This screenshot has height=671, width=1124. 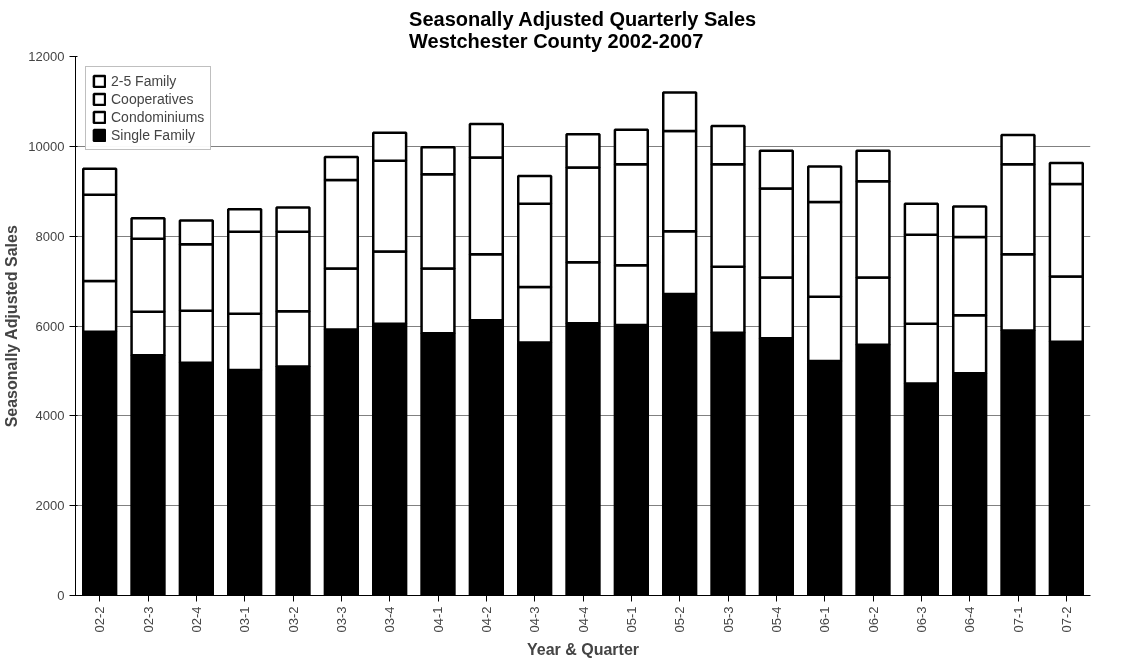 I want to click on x-tick-label: 06-4, so click(x=970, y=619).